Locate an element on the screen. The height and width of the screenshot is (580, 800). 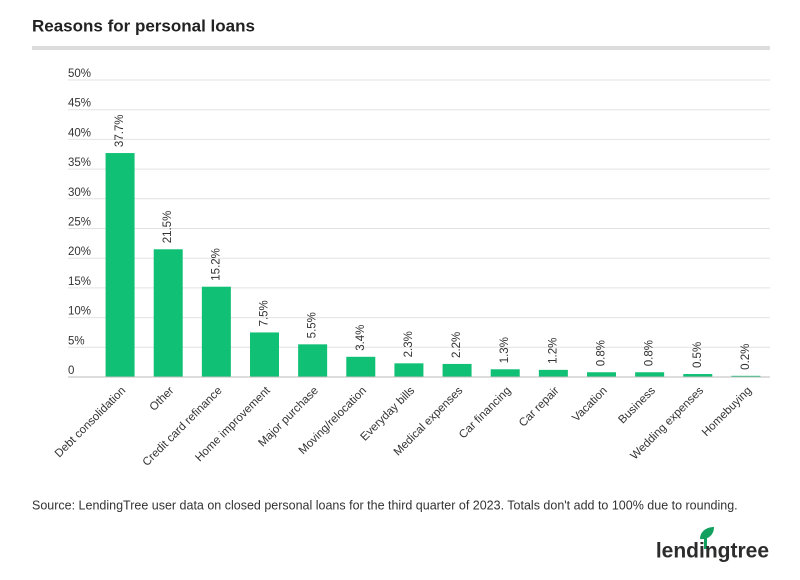
y-tick-label: 25% is located at coordinates (79, 223).